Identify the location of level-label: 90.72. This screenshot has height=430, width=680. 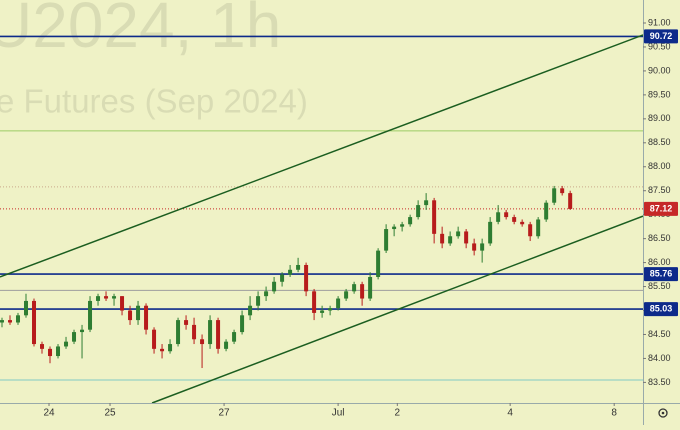
(661, 36).